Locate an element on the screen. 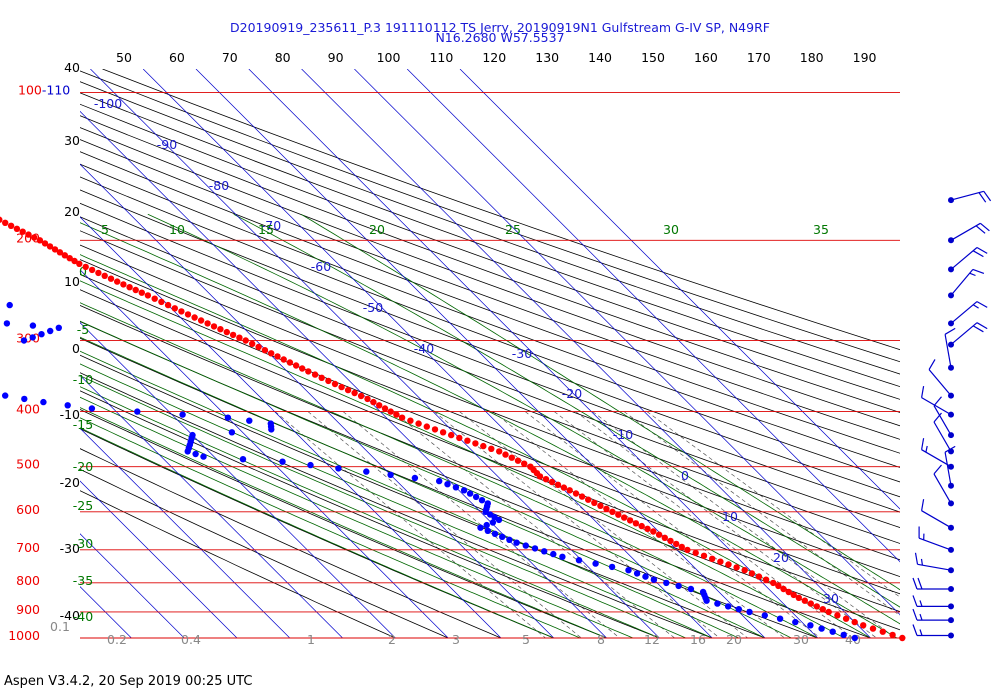 The width and height of the screenshot is (1000, 700). moist-adiabat-label: 15 is located at coordinates (266, 229).